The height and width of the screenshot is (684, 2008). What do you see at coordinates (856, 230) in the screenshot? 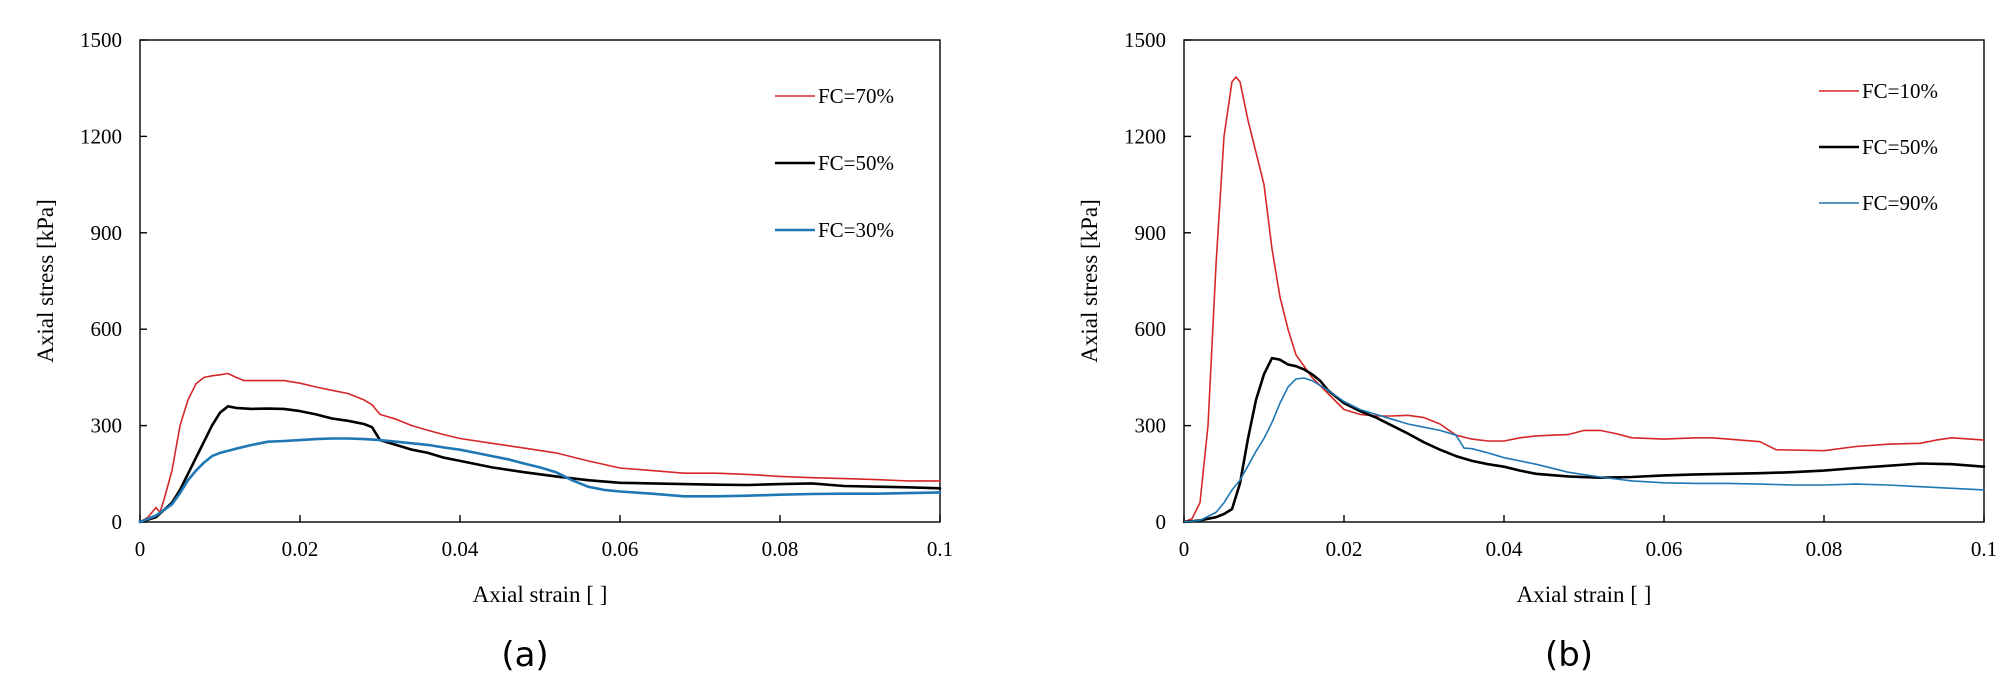
I see `legend-label: FC=30%` at bounding box center [856, 230].